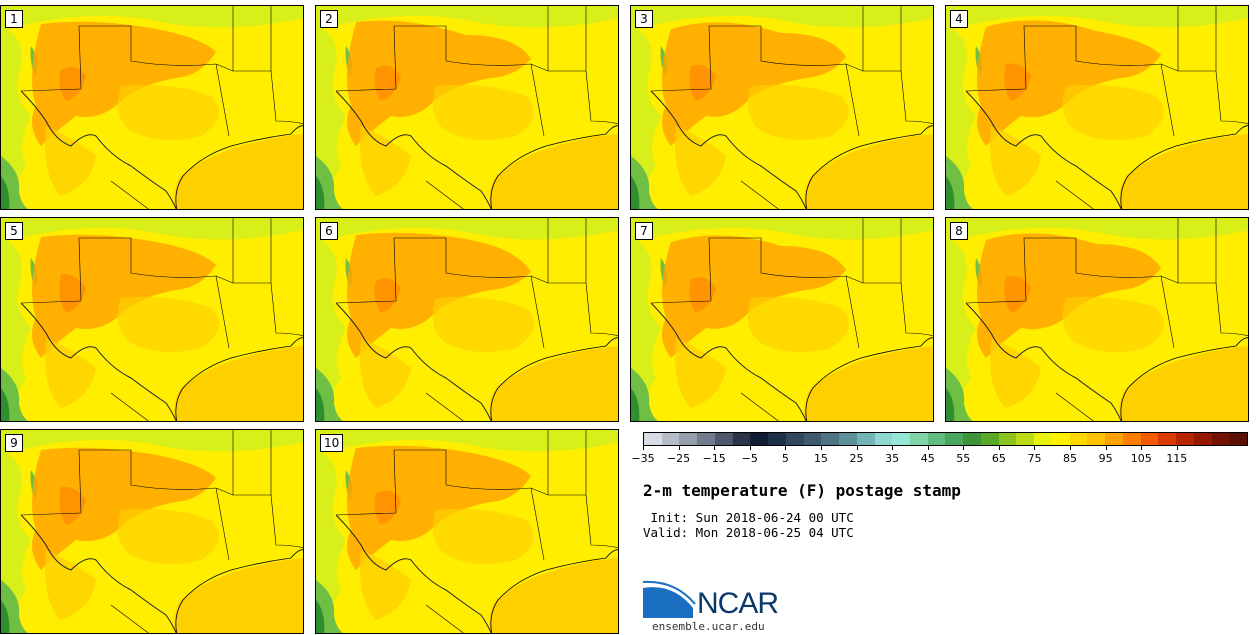 This screenshot has height=635, width=1260. I want to click on member-number-label: 4, so click(959, 19).